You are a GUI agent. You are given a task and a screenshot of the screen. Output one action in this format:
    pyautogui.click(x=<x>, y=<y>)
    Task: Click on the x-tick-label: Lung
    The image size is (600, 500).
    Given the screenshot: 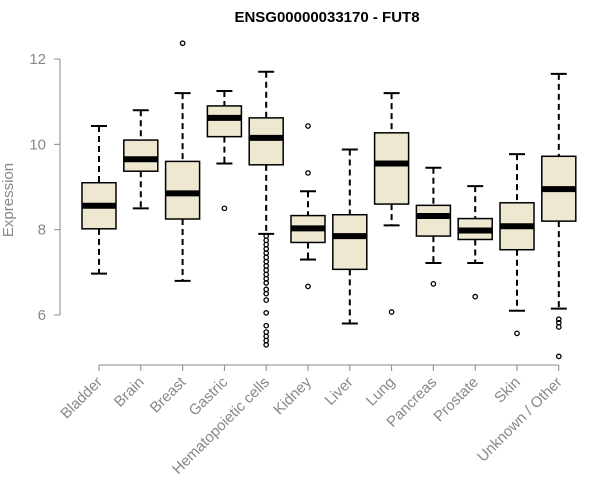 What is the action you would take?
    pyautogui.click(x=381, y=392)
    